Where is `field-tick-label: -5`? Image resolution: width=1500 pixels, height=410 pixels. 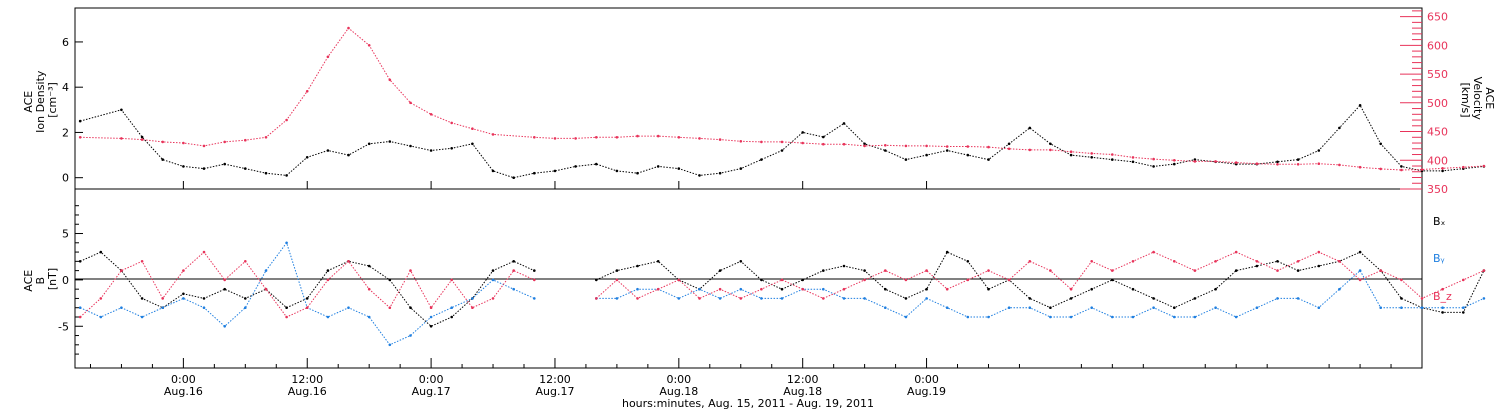 field-tick-label: -5 is located at coordinates (63, 326).